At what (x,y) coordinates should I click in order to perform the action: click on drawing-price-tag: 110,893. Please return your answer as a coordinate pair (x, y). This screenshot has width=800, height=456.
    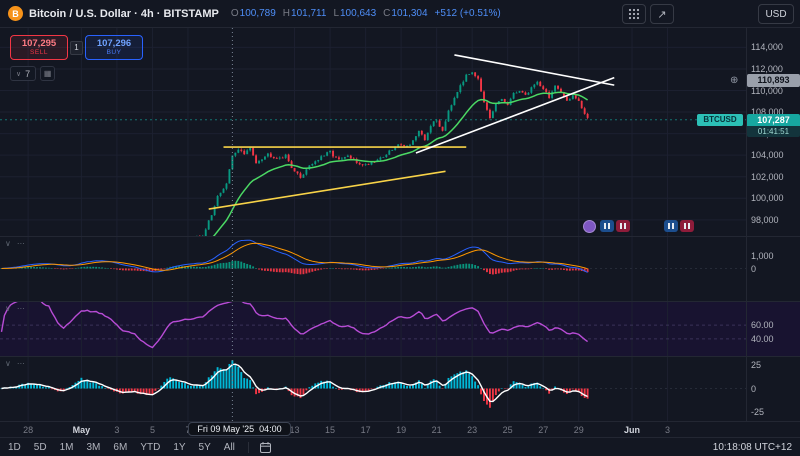
    Looking at the image, I should click on (773, 80).